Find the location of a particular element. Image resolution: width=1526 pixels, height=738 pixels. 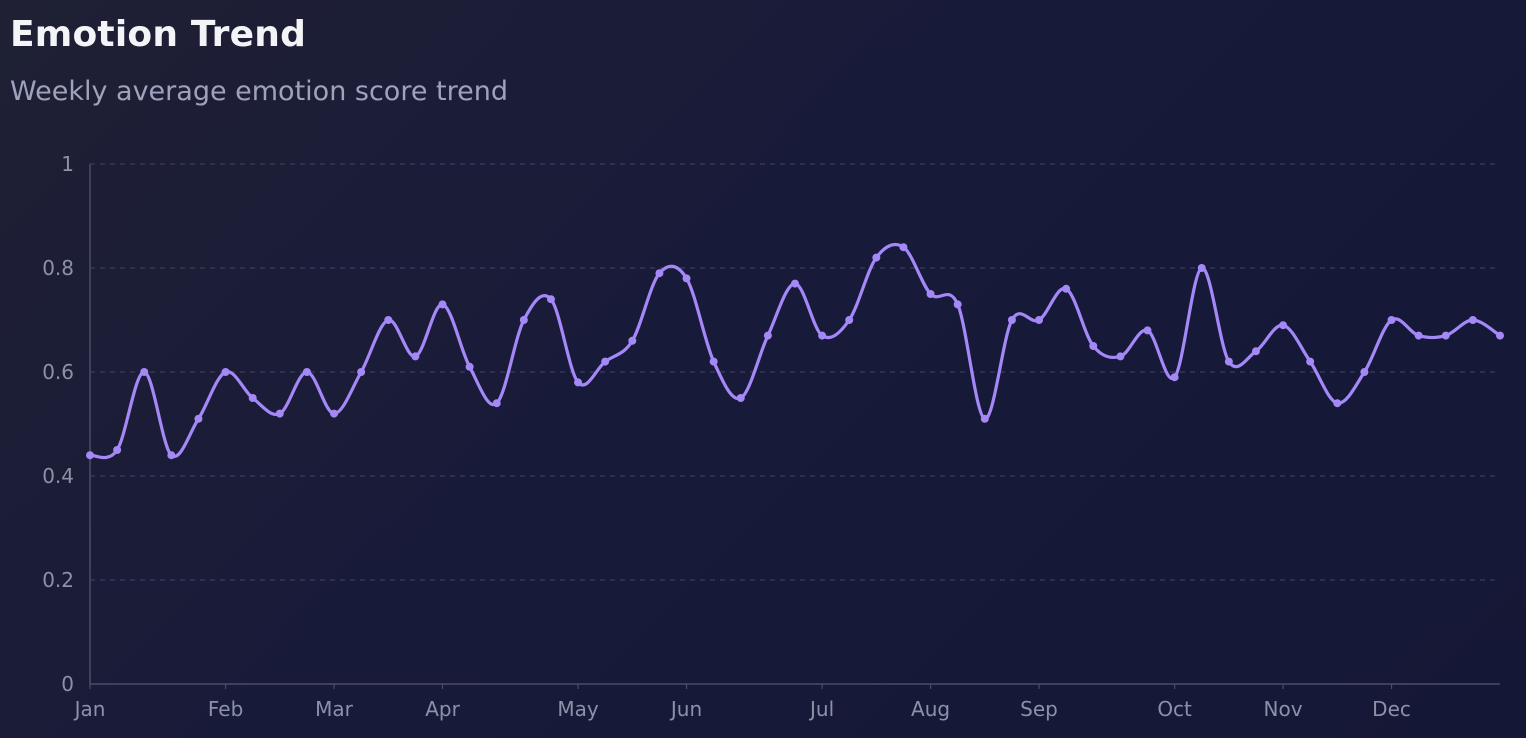

x-tick-label: Jan is located at coordinates (89, 709).